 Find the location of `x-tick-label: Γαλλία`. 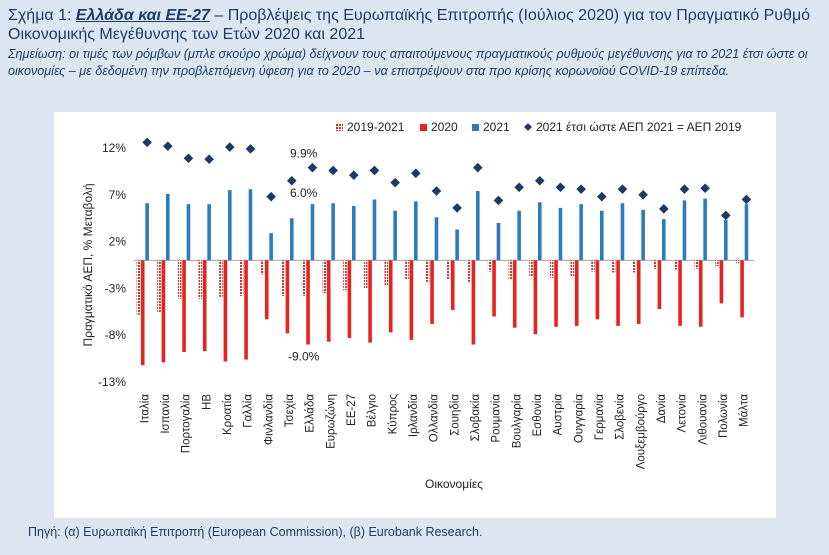

x-tick-label: Γαλλία is located at coordinates (249, 411).